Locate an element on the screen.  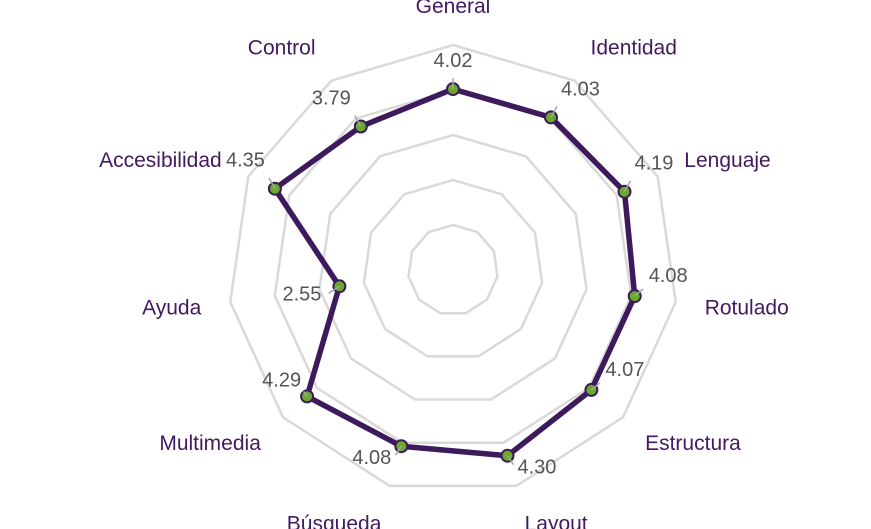
category-label-accesibilidad: Accesibilidad is located at coordinates (160, 160).